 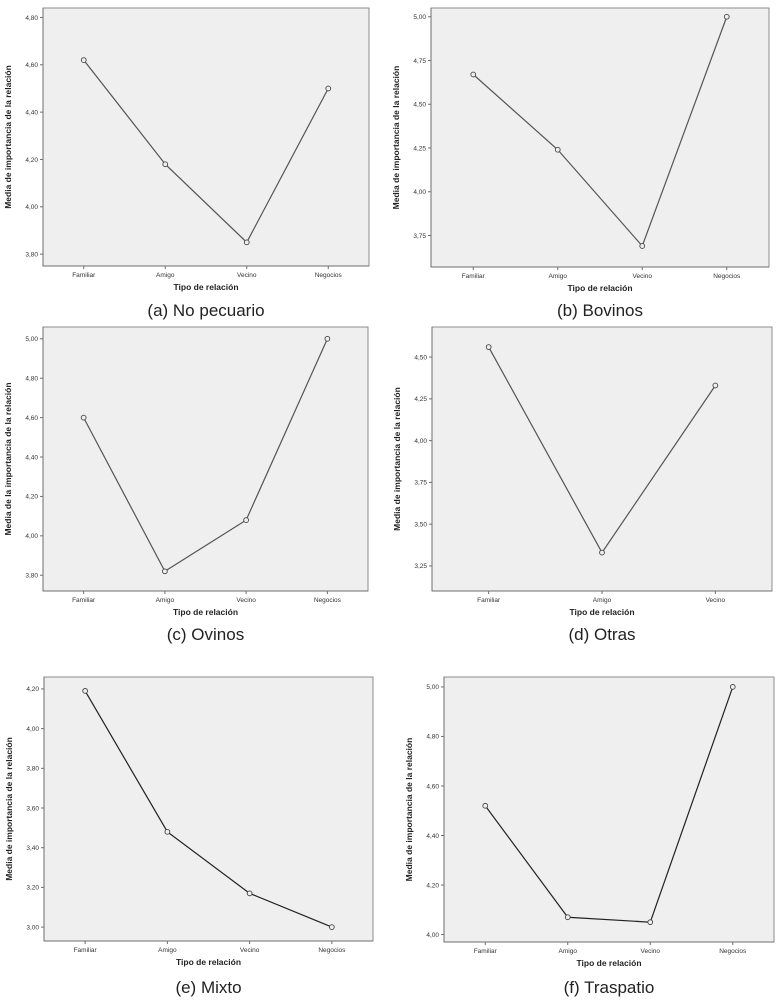 What do you see at coordinates (601, 634) in the screenshot?
I see `panel-caption: (d) Otras` at bounding box center [601, 634].